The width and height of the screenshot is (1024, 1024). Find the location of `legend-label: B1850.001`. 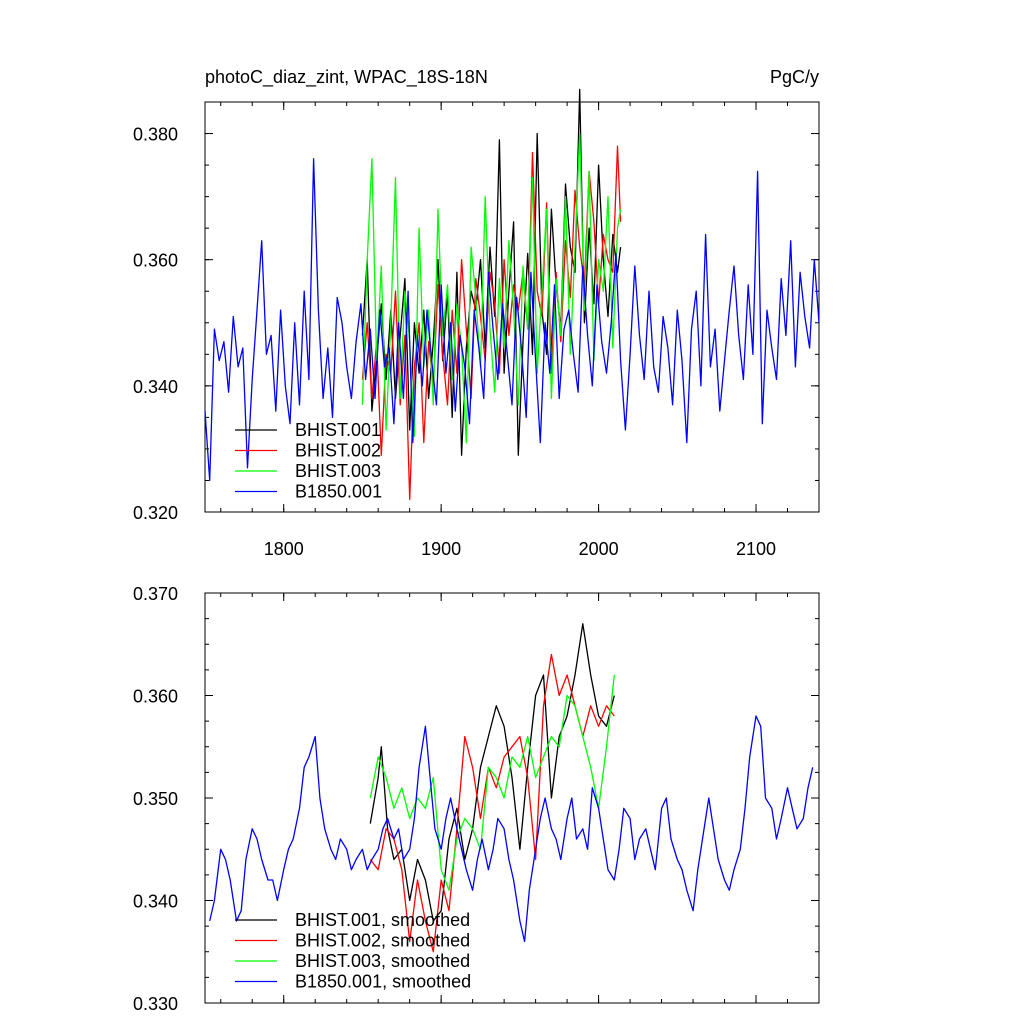

legend-label: B1850.001 is located at coordinates (338, 492).